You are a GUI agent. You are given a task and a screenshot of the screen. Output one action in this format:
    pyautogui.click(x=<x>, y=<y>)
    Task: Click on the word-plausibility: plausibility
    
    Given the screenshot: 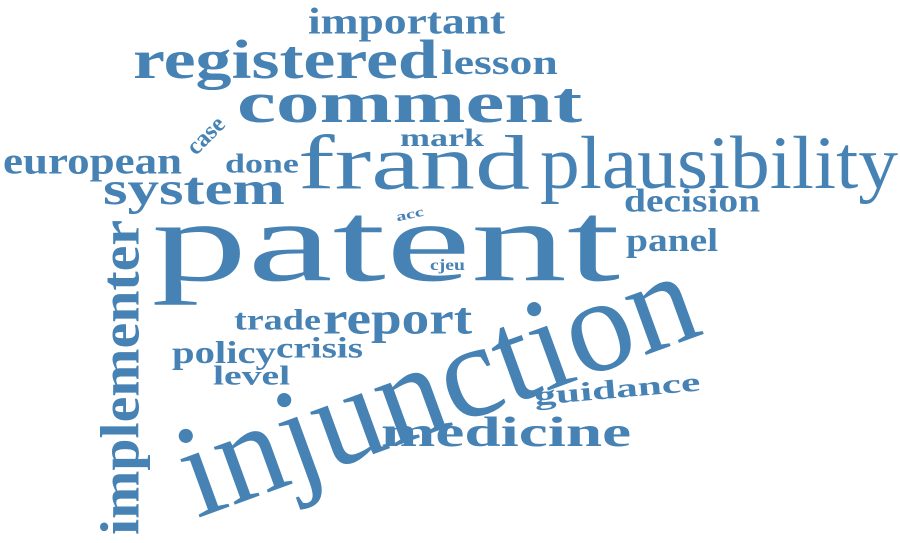 What is the action you would take?
    pyautogui.click(x=719, y=164)
    